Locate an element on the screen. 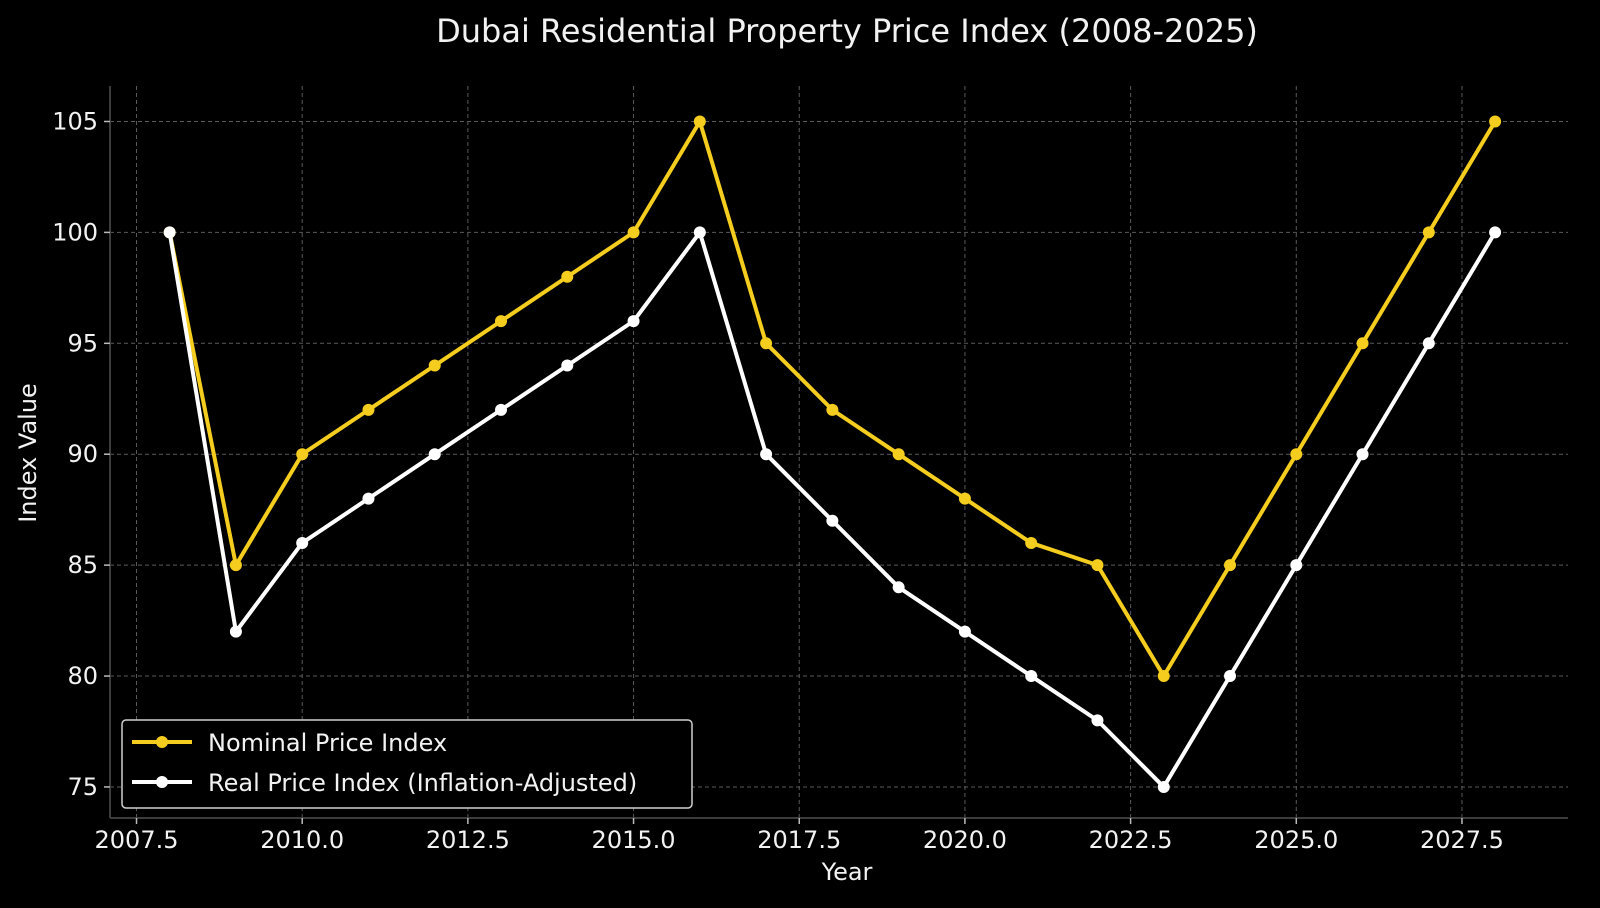 This screenshot has height=908, width=1600. x-tick-label: 2025.0 is located at coordinates (1296, 840).